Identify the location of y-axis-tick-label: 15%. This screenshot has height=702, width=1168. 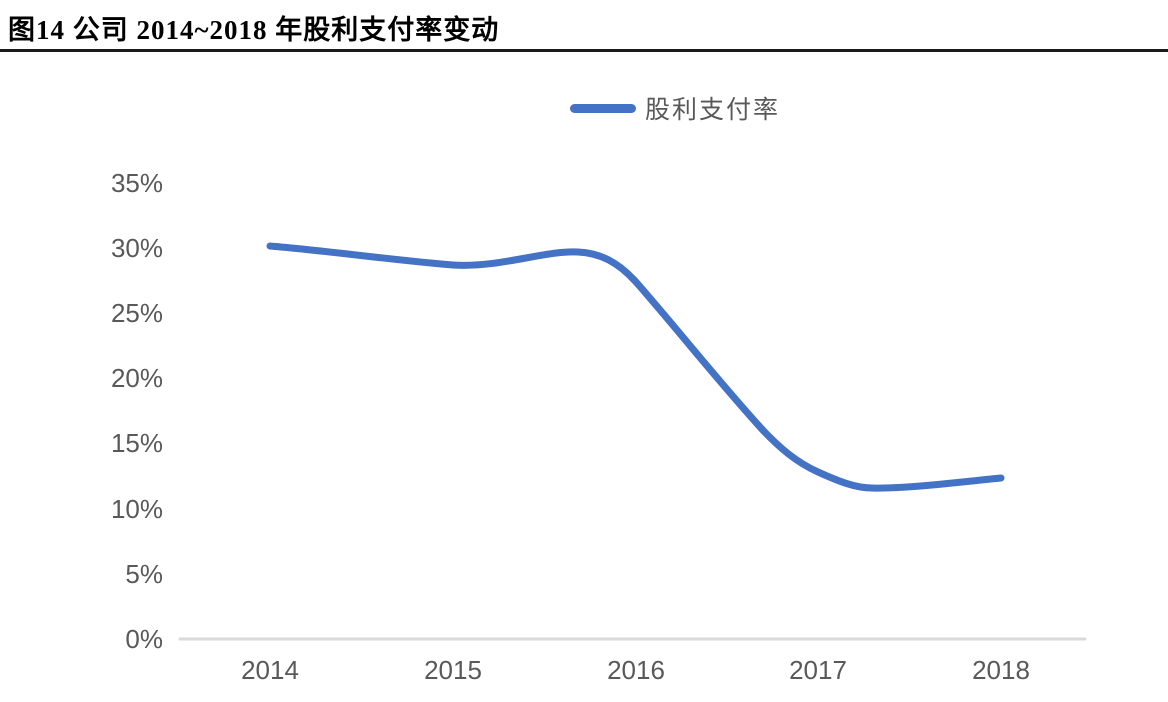
(136, 443).